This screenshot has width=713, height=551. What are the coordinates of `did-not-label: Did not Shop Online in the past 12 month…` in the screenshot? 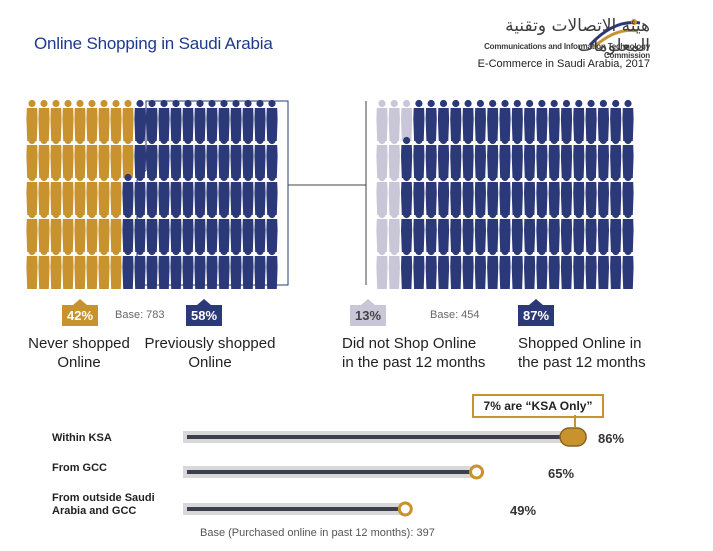 It's located at (425, 353).